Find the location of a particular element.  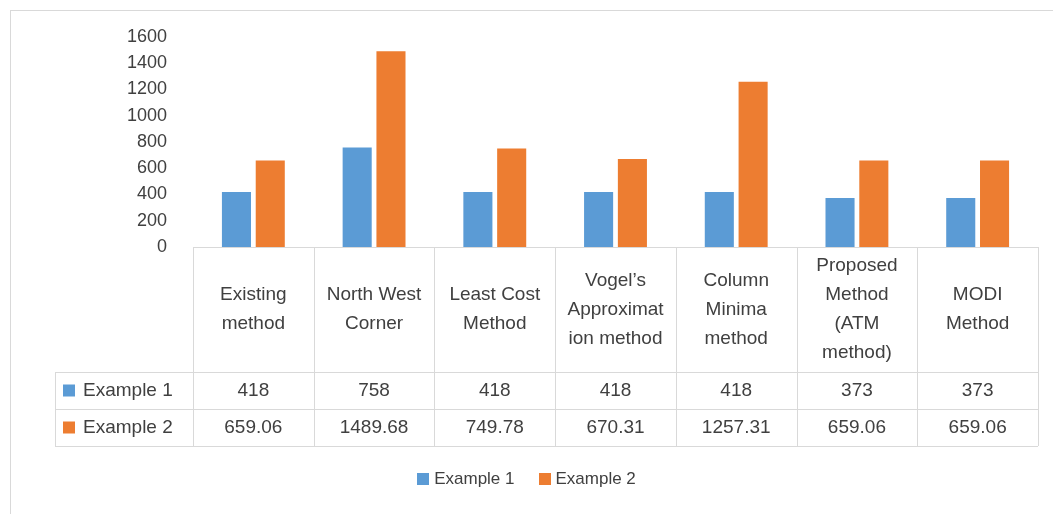

text: Example 1 is located at coordinates (474, 478).